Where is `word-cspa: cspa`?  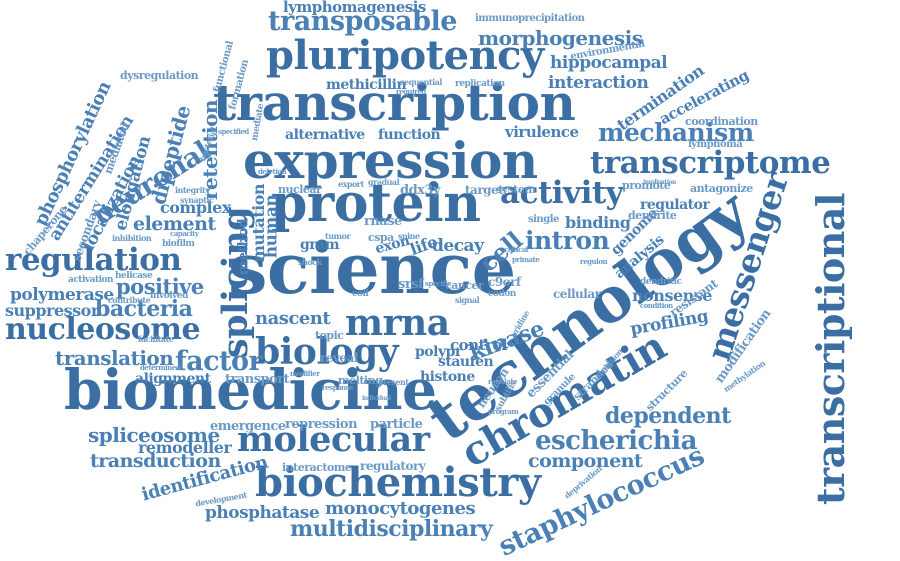
word-cspa: cspa is located at coordinates (381, 237).